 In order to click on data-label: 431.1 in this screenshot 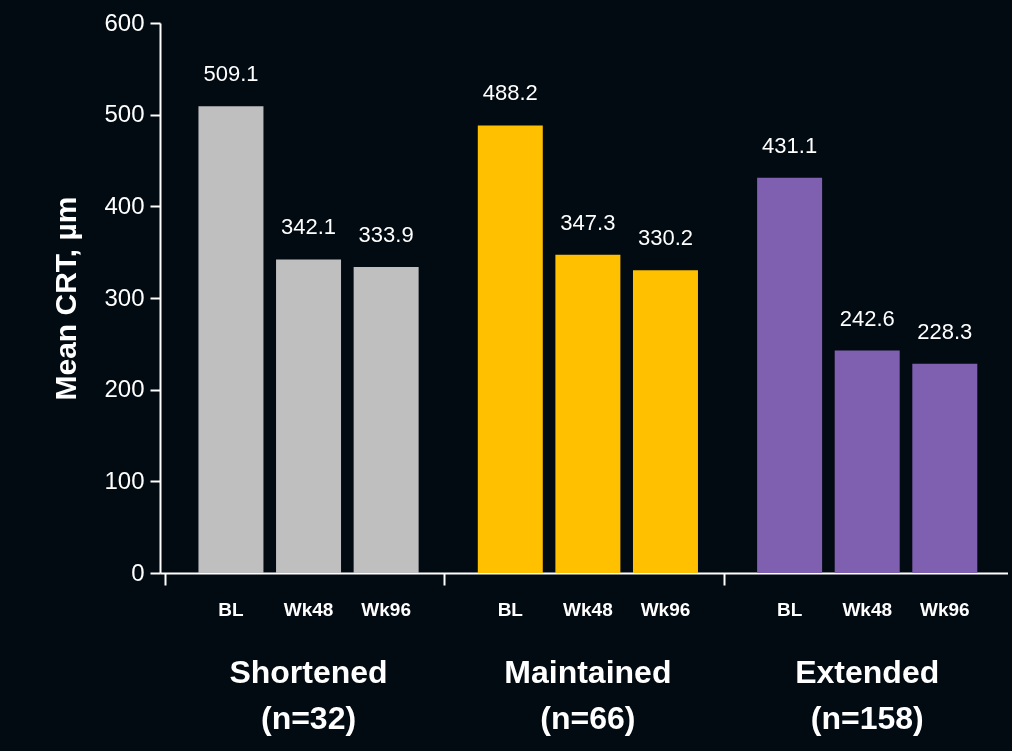, I will do `click(790, 145)`.